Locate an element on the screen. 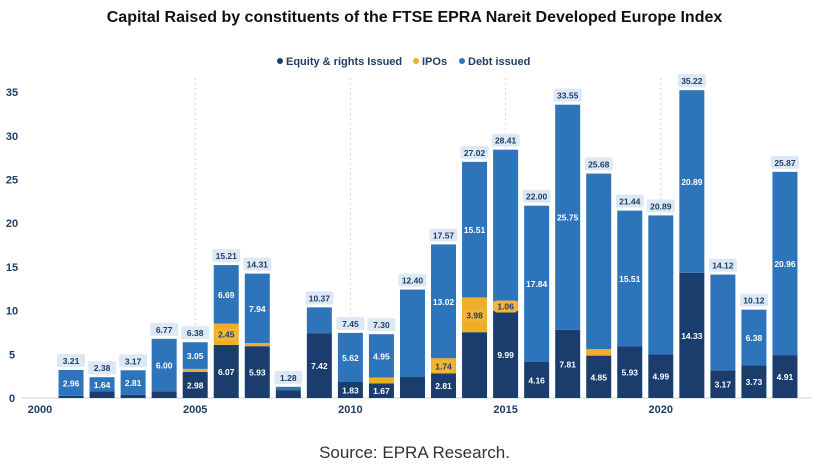  y-tick-label: 10 is located at coordinates (12, 312).